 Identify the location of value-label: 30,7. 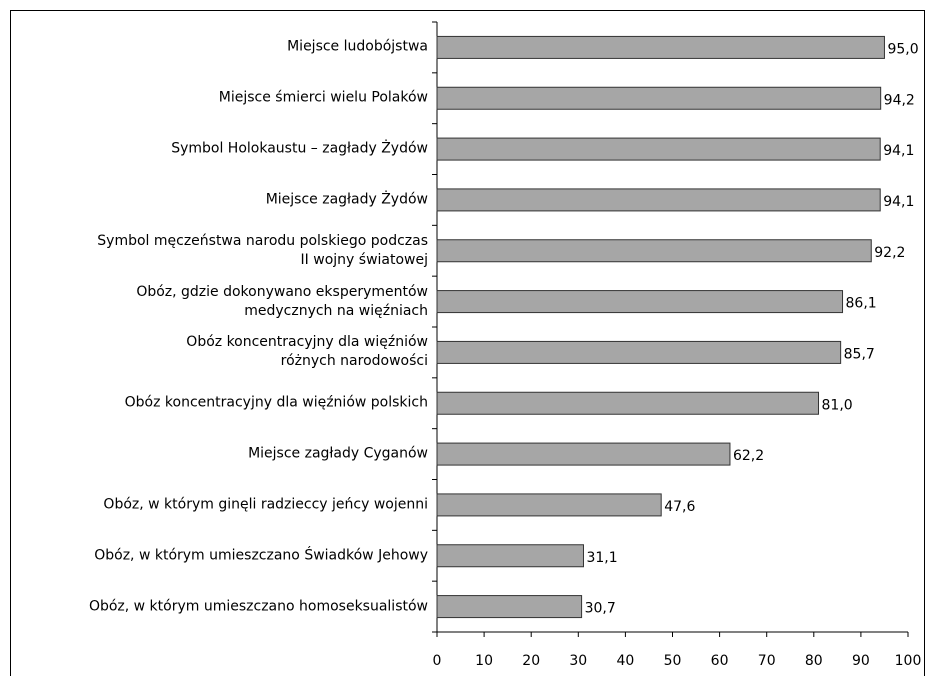
(600, 609).